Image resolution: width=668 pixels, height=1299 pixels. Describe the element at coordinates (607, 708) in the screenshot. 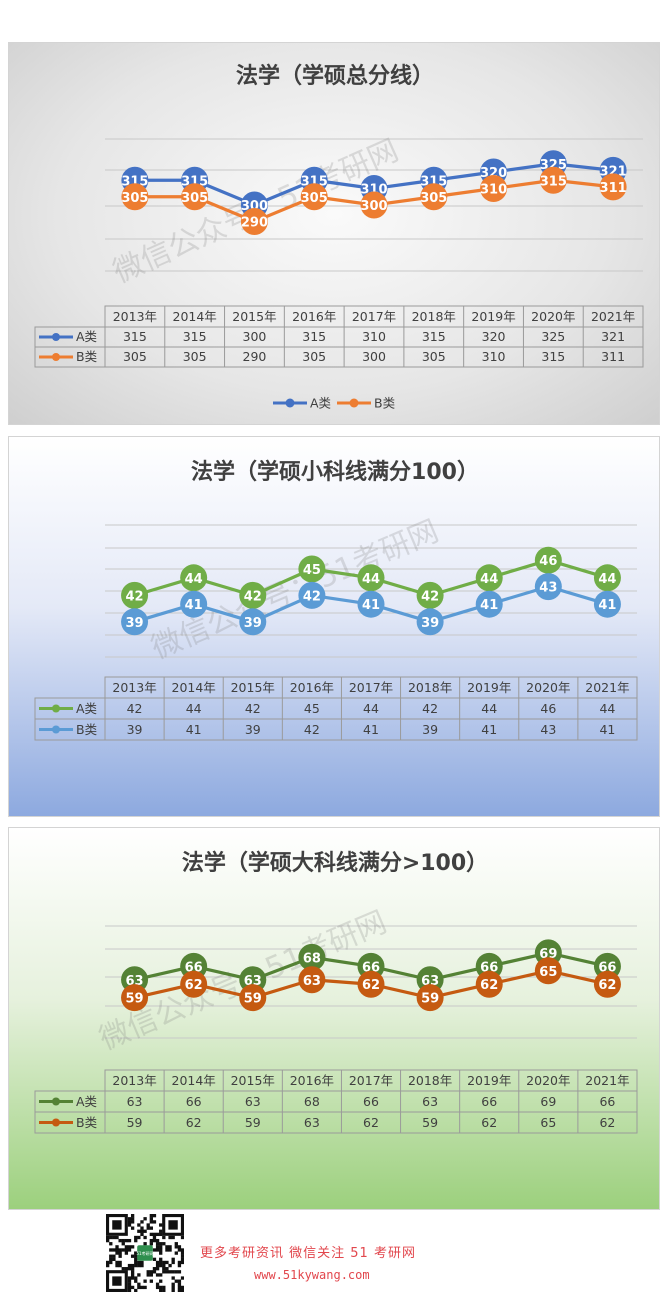

I see `table-cell: 44` at that location.